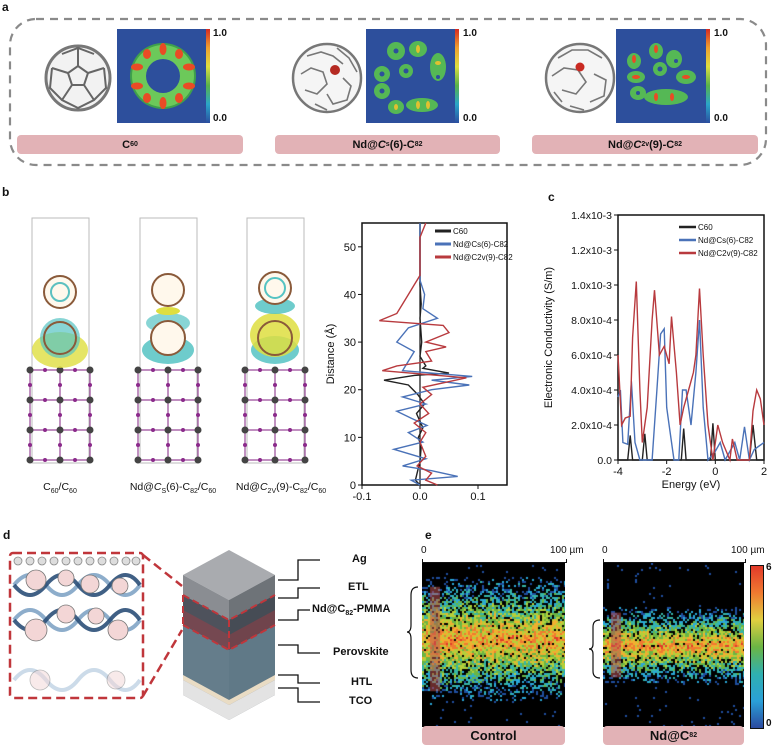 The height and width of the screenshot is (745, 776). Describe the element at coordinates (769, 567) in the screenshot. I see `tof-colorbar-max: 6` at that location.